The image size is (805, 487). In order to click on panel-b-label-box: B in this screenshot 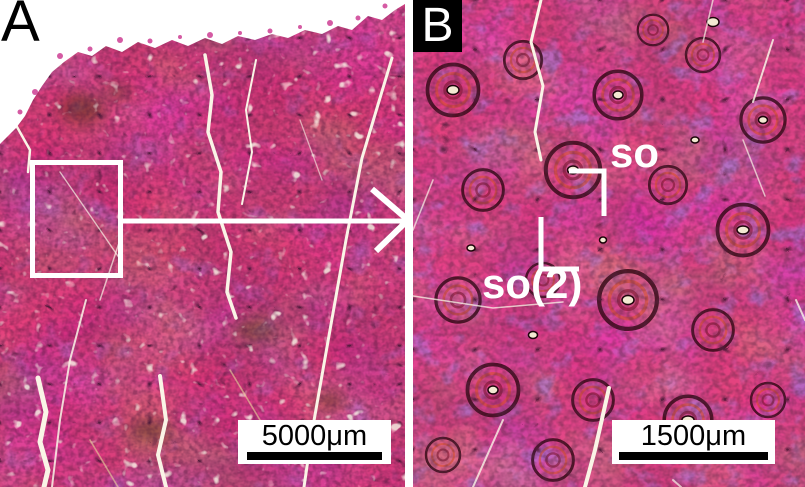, I will do `click(437, 26)`.